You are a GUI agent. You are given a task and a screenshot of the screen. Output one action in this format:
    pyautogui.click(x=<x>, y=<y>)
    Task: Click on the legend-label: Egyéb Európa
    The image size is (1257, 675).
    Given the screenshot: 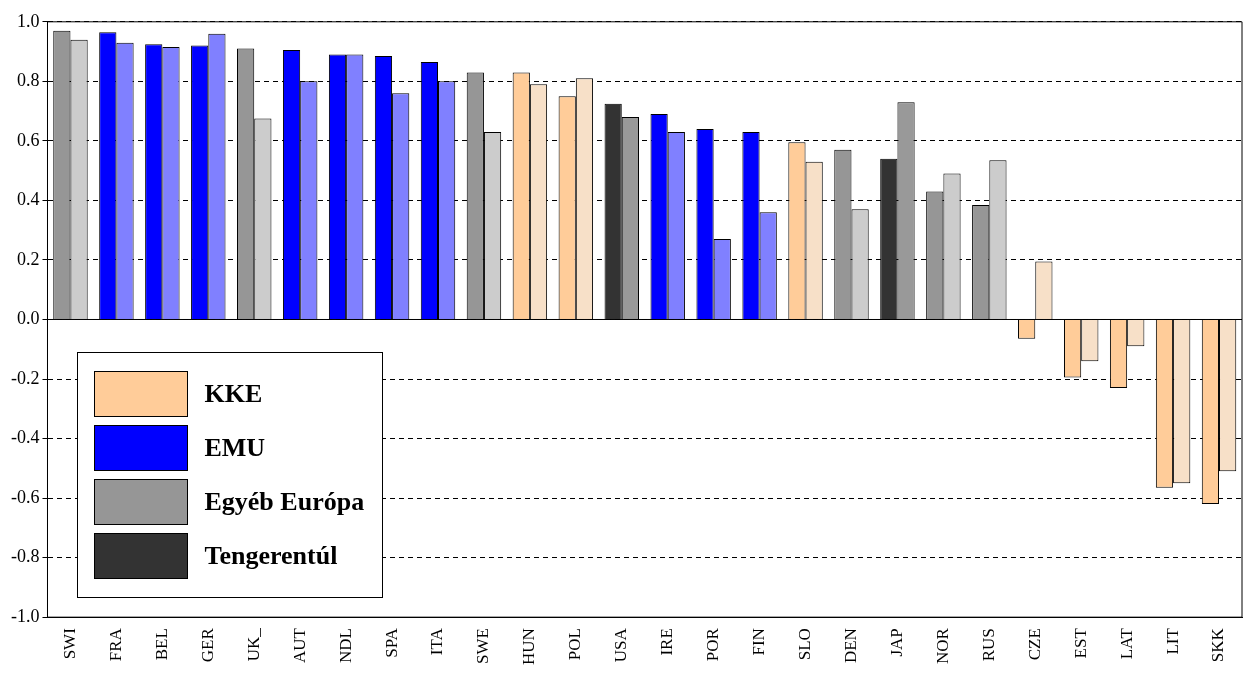 What is the action you would take?
    pyautogui.click(x=284, y=502)
    